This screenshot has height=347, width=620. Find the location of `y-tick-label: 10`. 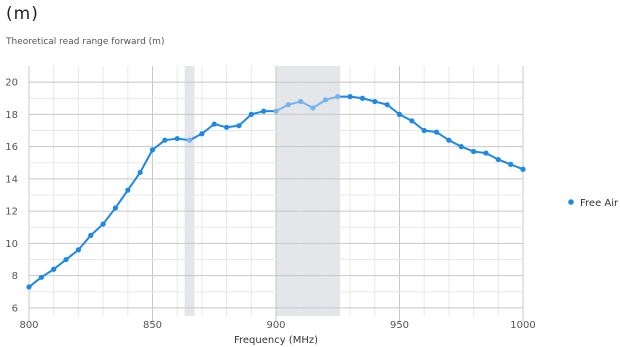

y-tick-label: 10 is located at coordinates (11, 244).